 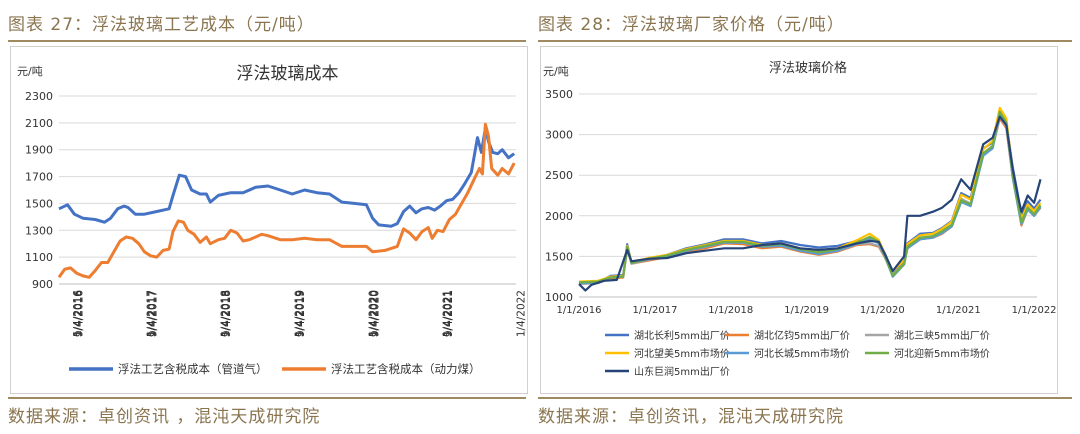 I want to click on x-tick-label: 5/4/2021, so click(x=448, y=313).